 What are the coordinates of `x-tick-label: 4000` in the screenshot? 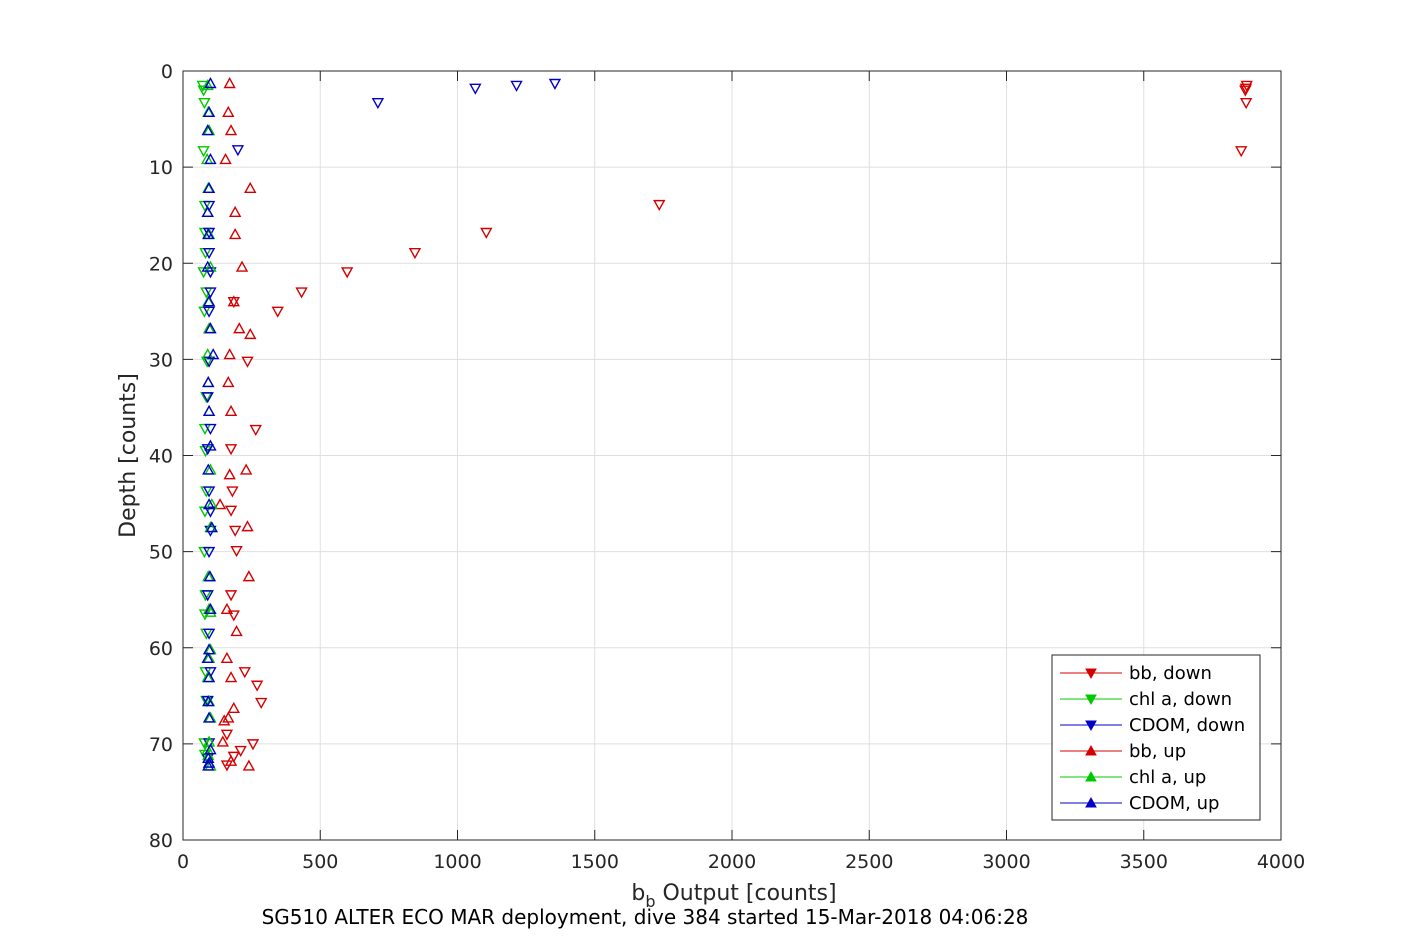 It's located at (1281, 862).